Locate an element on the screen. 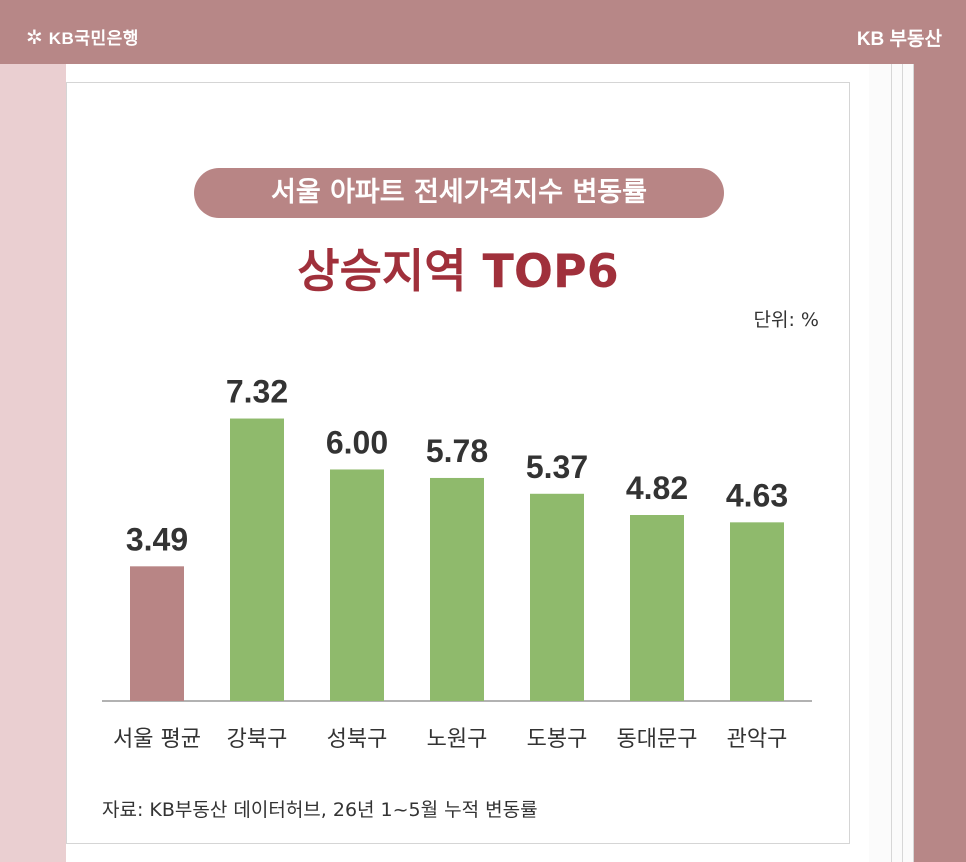  category-label-2: 성북구 is located at coordinates (357, 739).